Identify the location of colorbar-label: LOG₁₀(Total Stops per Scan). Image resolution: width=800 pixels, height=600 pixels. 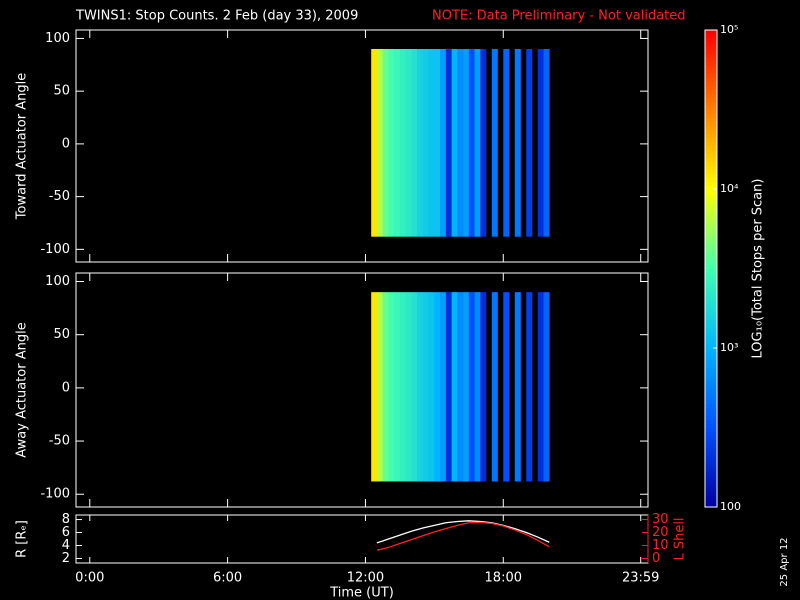
(758, 269).